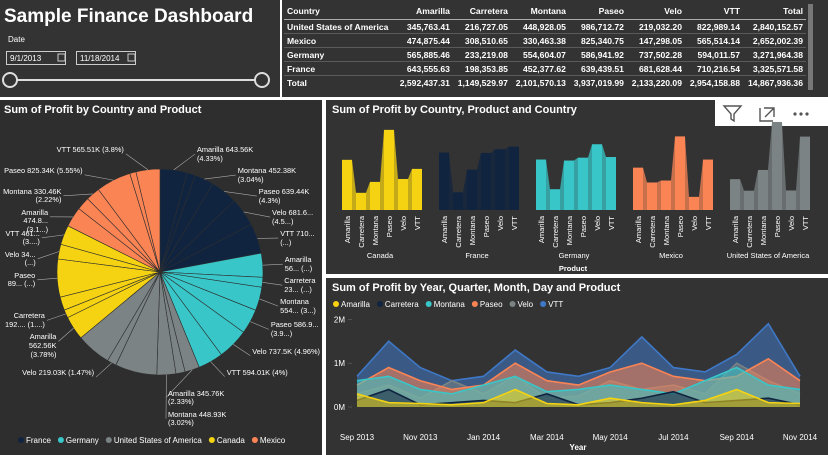  I want to click on table-cell: 452,377.62, so click(539, 68).